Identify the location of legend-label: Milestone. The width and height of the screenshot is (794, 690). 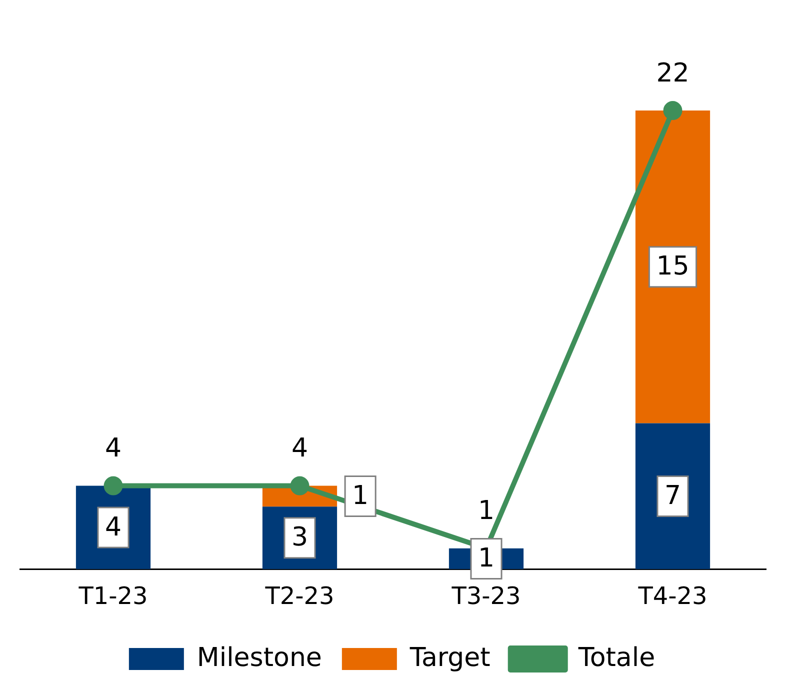
(259, 657).